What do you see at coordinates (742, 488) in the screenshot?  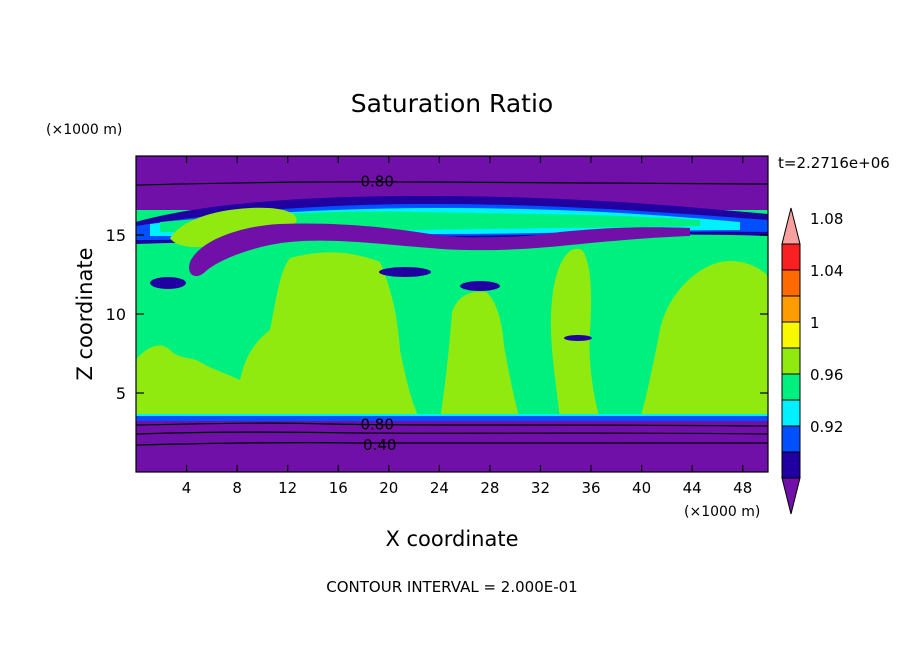 I see `x-tick-label: 48` at bounding box center [742, 488].